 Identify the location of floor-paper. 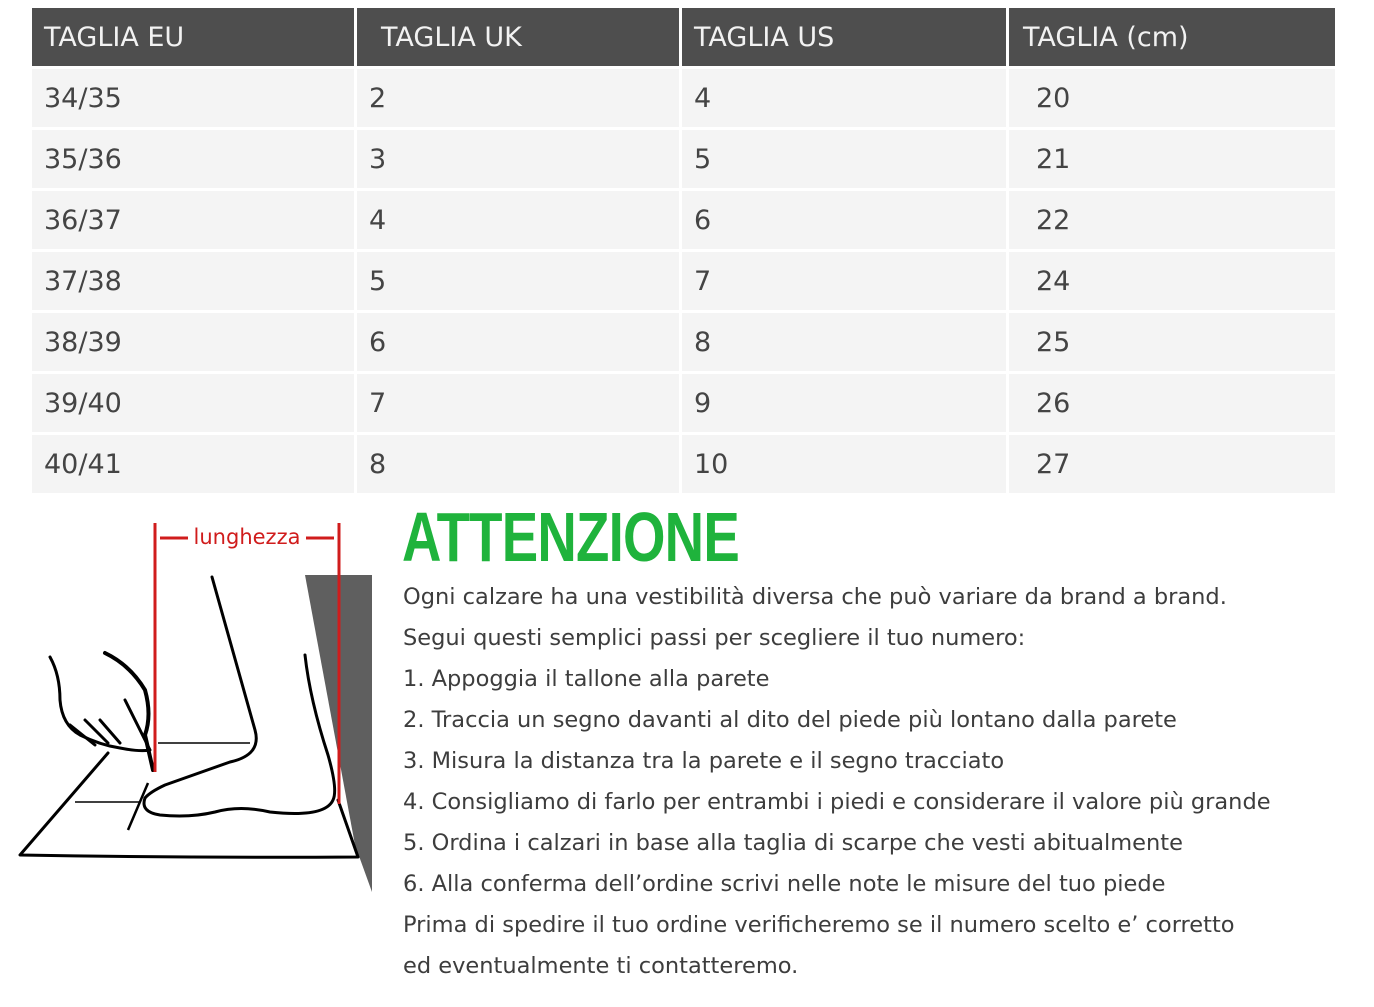
(189, 805).